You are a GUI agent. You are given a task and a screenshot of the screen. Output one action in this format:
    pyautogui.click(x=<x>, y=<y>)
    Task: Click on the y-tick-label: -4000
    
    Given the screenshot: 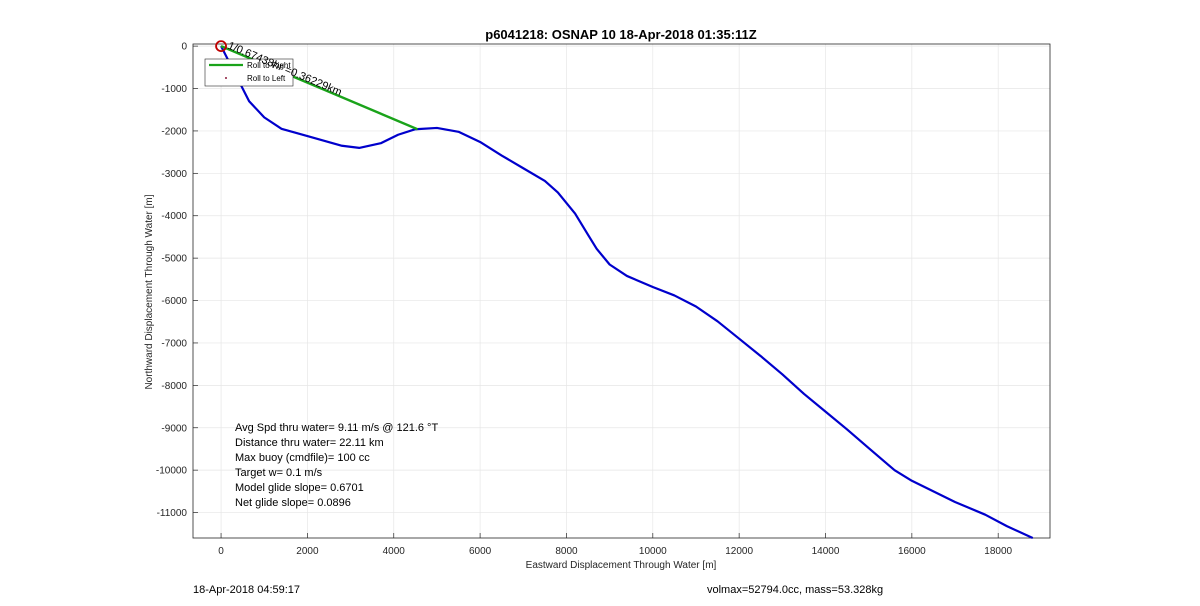 What is the action you would take?
    pyautogui.click(x=174, y=216)
    